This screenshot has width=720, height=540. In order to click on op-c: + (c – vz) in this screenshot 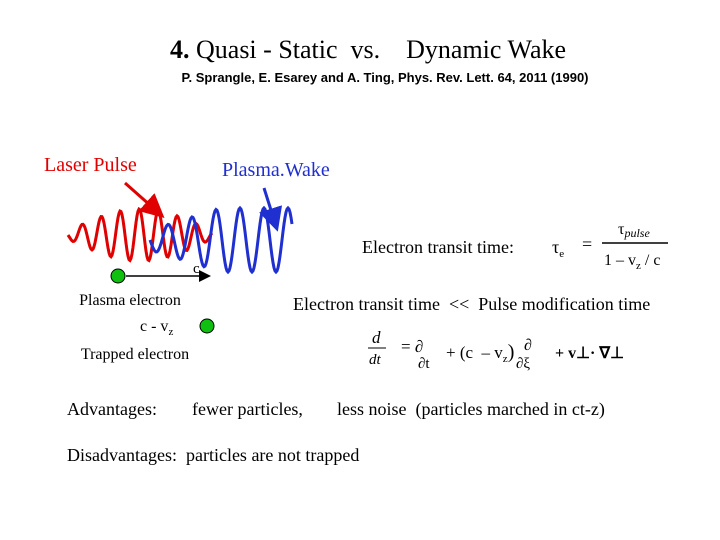, I will do `click(480, 353)`.